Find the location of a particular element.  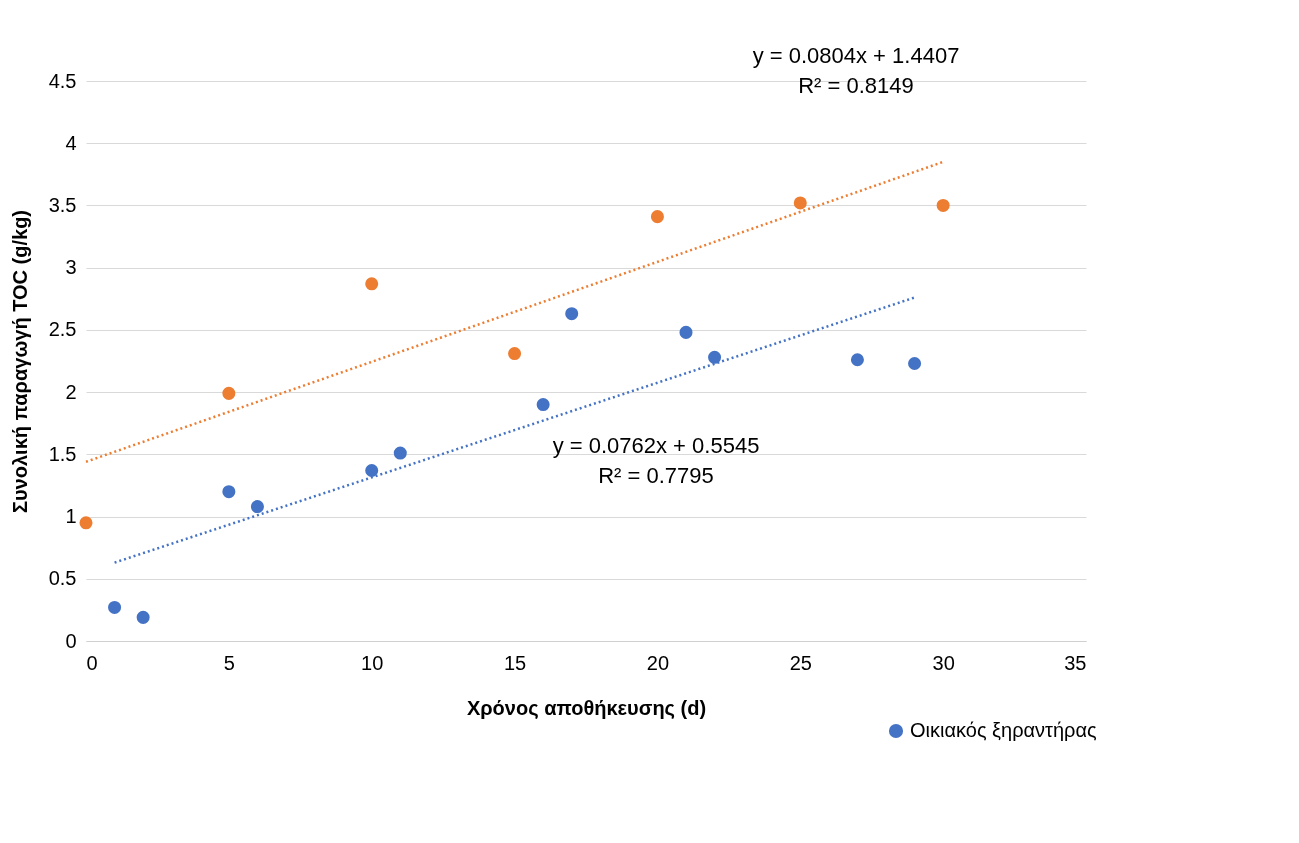

annotation: R² = 0.7795 is located at coordinates (656, 475).